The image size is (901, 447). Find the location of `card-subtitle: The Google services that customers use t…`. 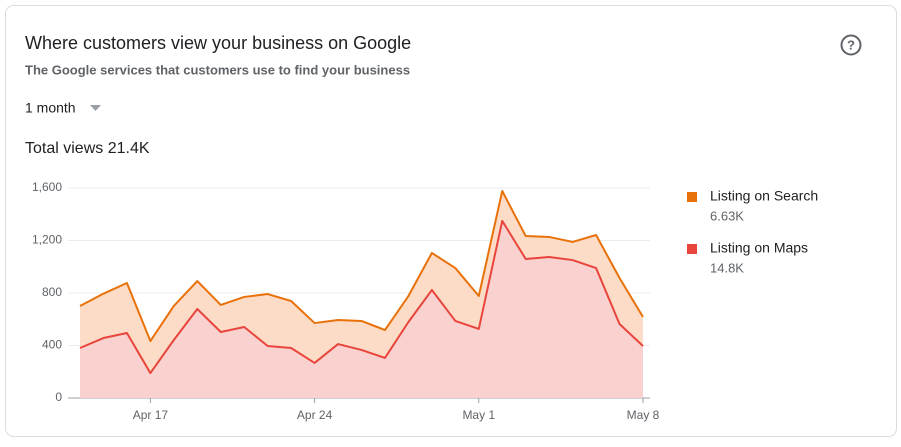

card-subtitle: The Google services that customers use t… is located at coordinates (217, 69).